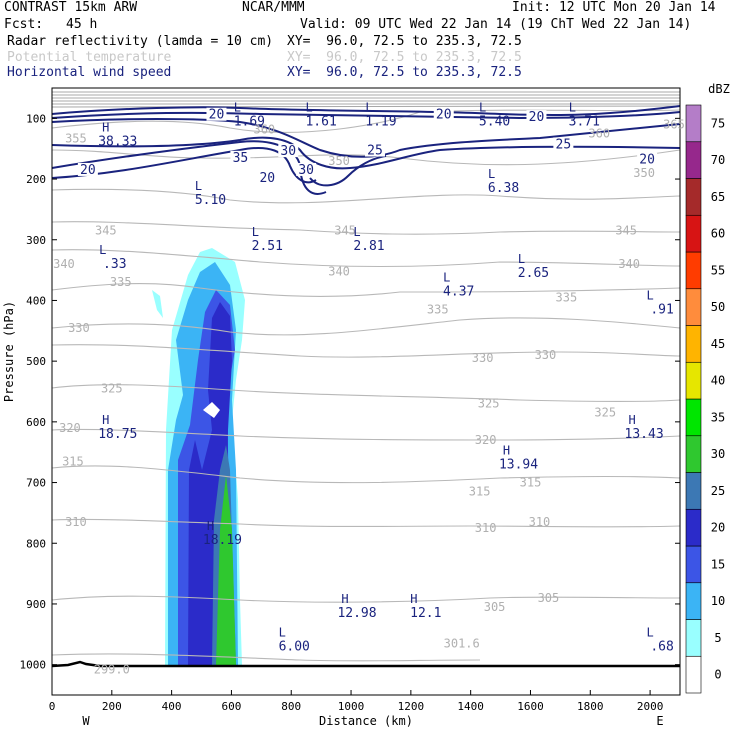  What do you see at coordinates (650, 706) in the screenshot?
I see `x-tick-label: 2000` at bounding box center [650, 706].